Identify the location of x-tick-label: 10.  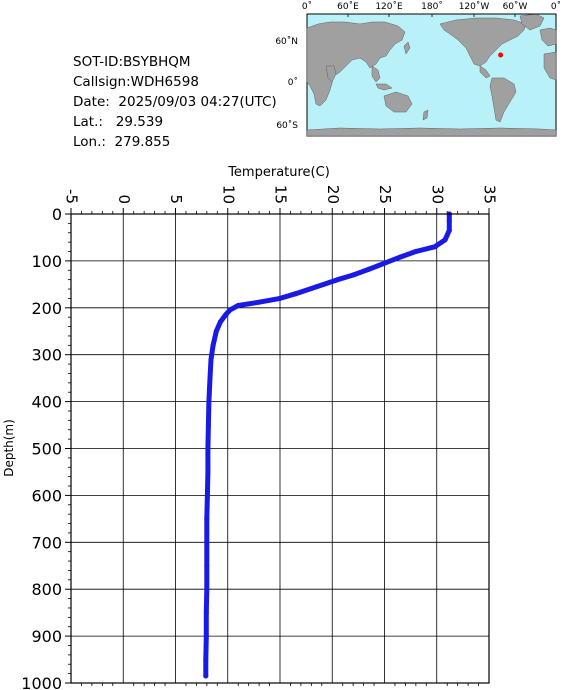
(228, 194).